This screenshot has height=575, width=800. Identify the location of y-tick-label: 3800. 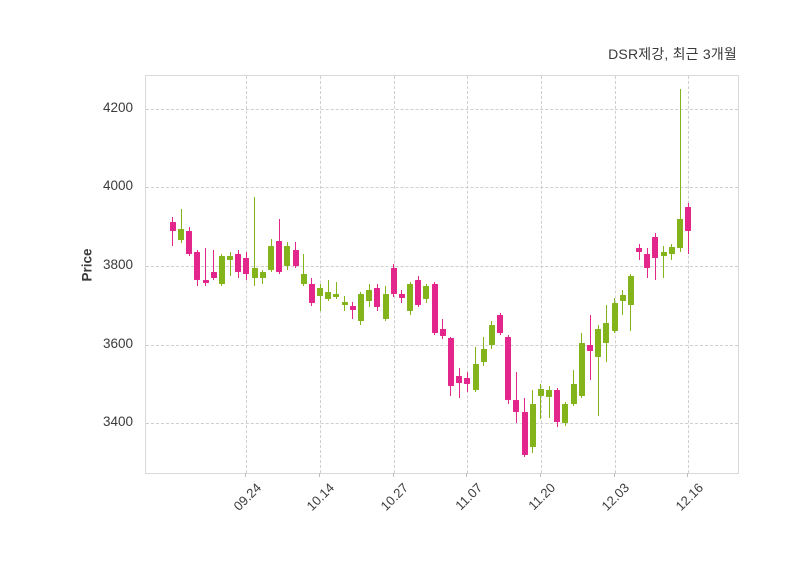
(117, 264).